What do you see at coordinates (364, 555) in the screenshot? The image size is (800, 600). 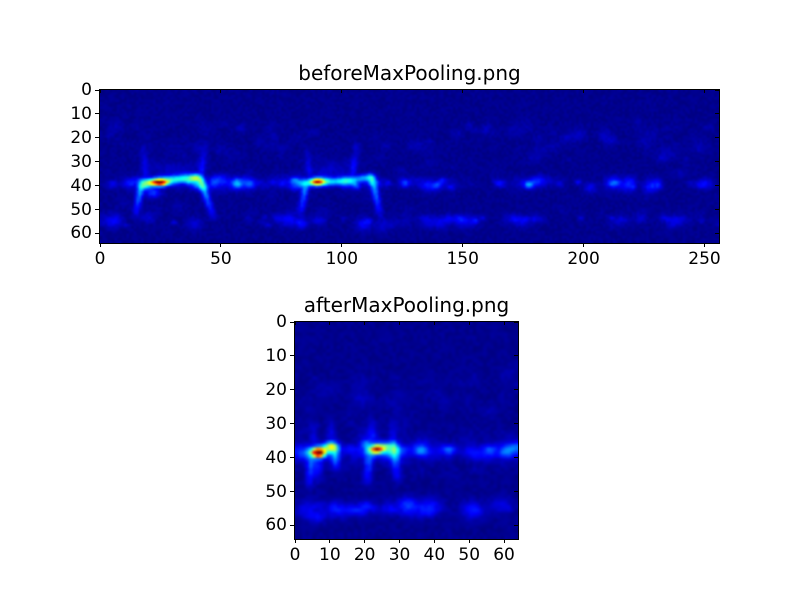 I see `x-tick-label: 20` at bounding box center [364, 555].